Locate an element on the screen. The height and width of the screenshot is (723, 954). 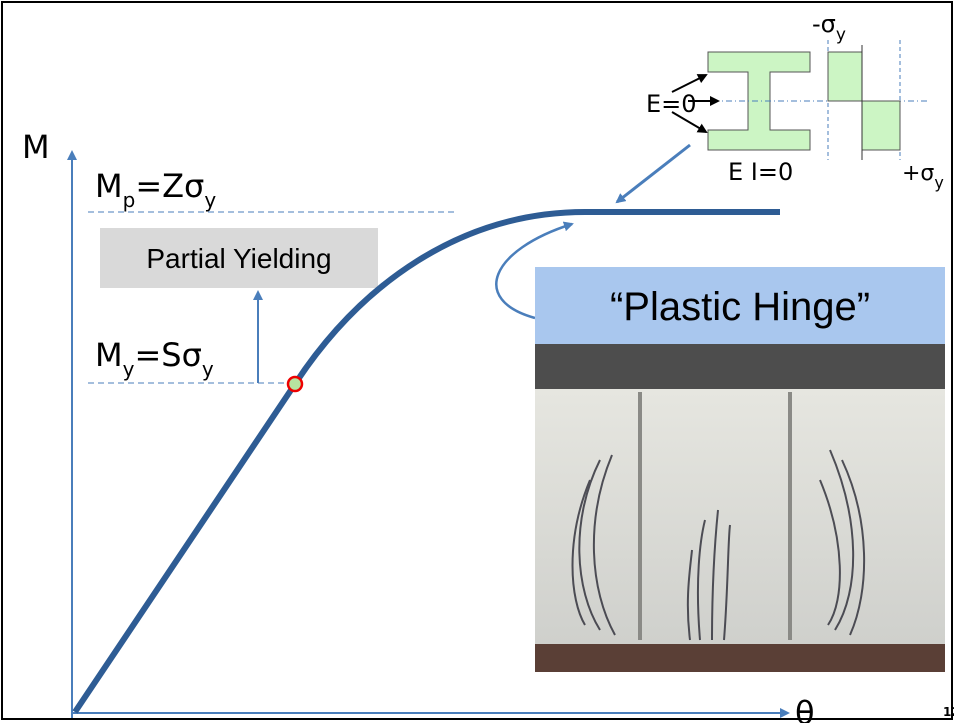
x-axis-label: θ is located at coordinates (805, 708).